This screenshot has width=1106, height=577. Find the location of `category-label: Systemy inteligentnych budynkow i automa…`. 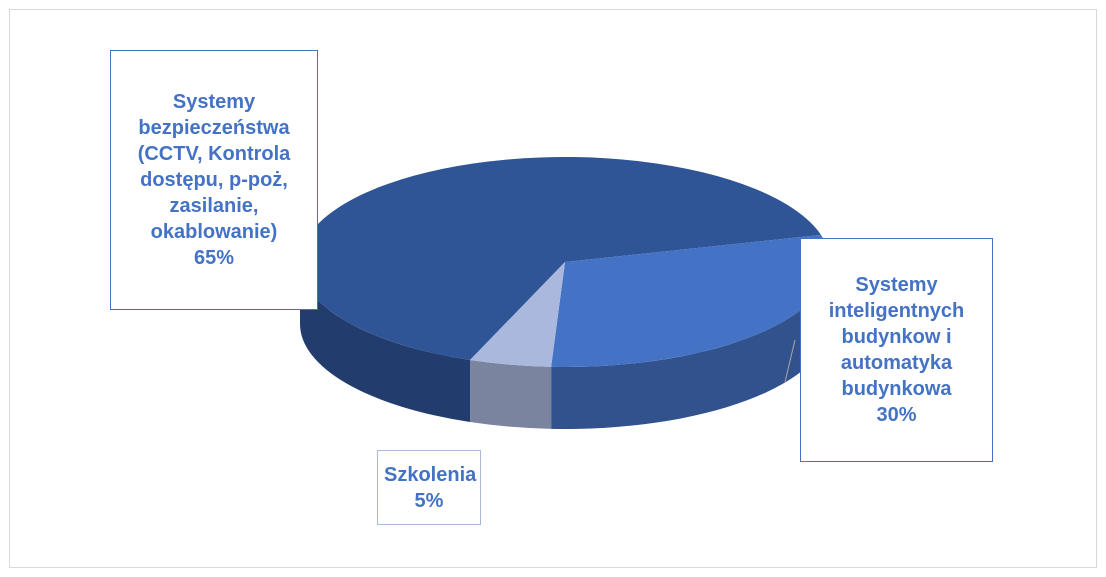

category-label: Systemy inteligentnych budynkow i automa… is located at coordinates (896, 337).